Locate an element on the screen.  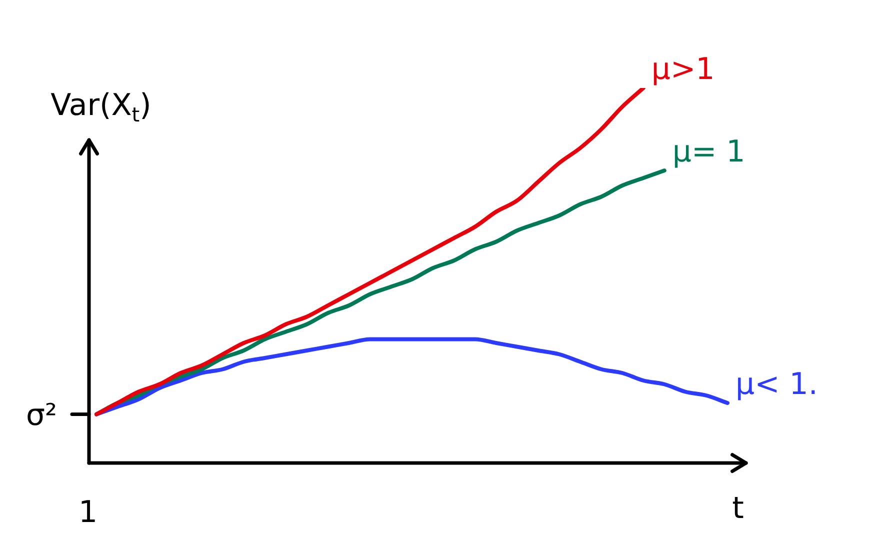
text: 1 is located at coordinates (88, 512).